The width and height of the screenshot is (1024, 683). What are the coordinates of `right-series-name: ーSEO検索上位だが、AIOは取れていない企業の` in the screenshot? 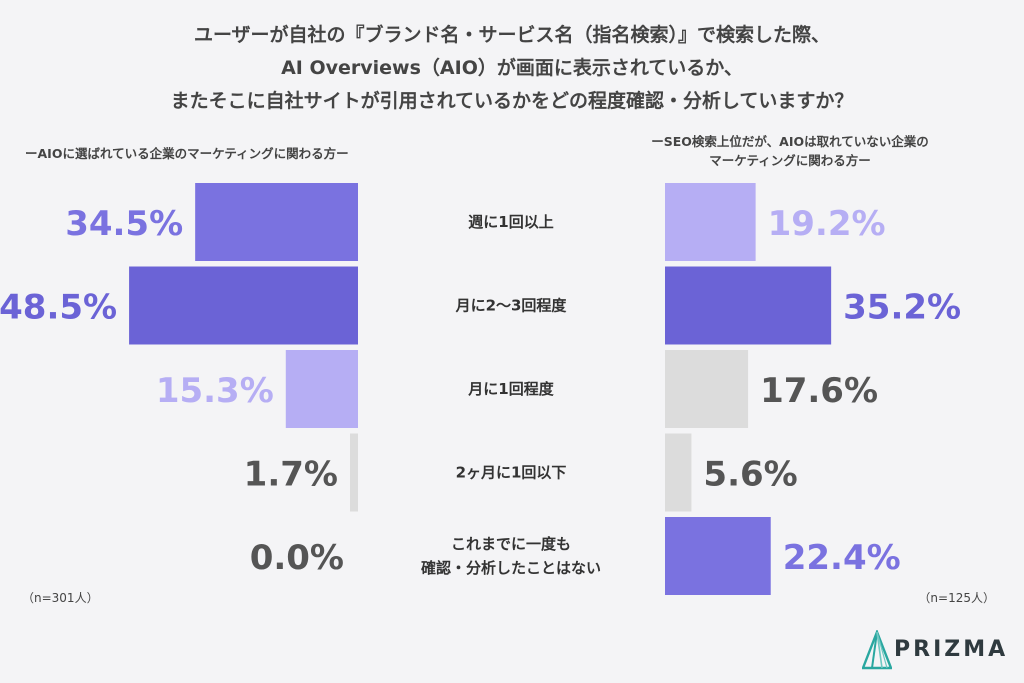 It's located at (790, 141).